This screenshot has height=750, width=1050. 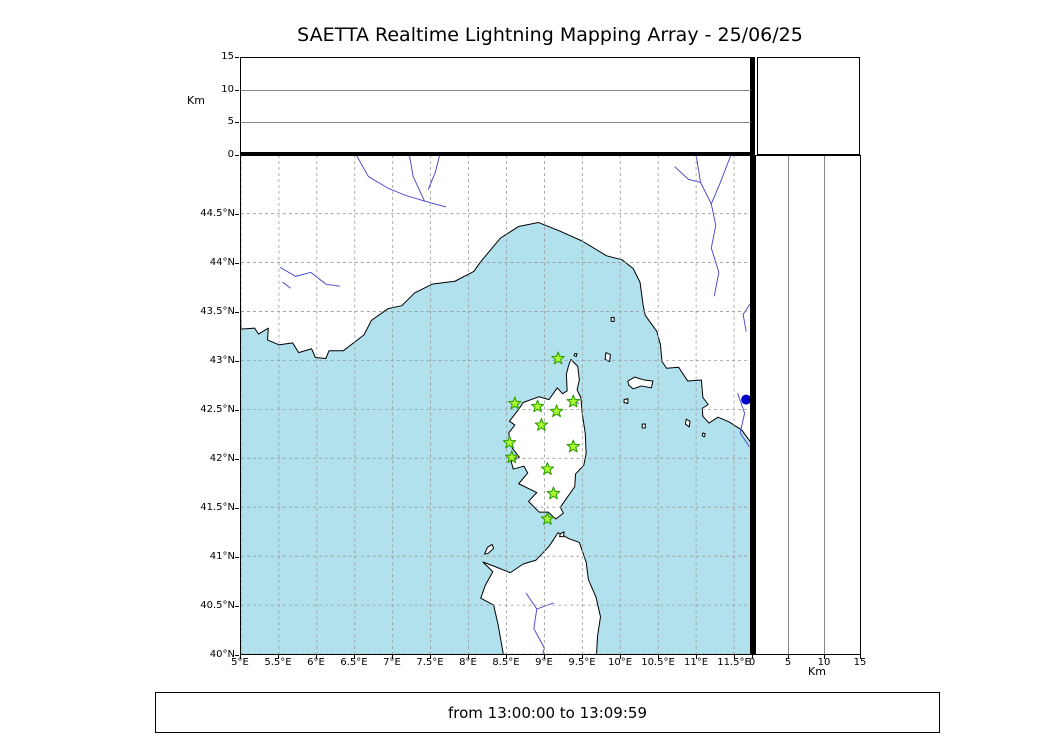 I want to click on lon-tick-label: 5.5°E, so click(x=278, y=662).